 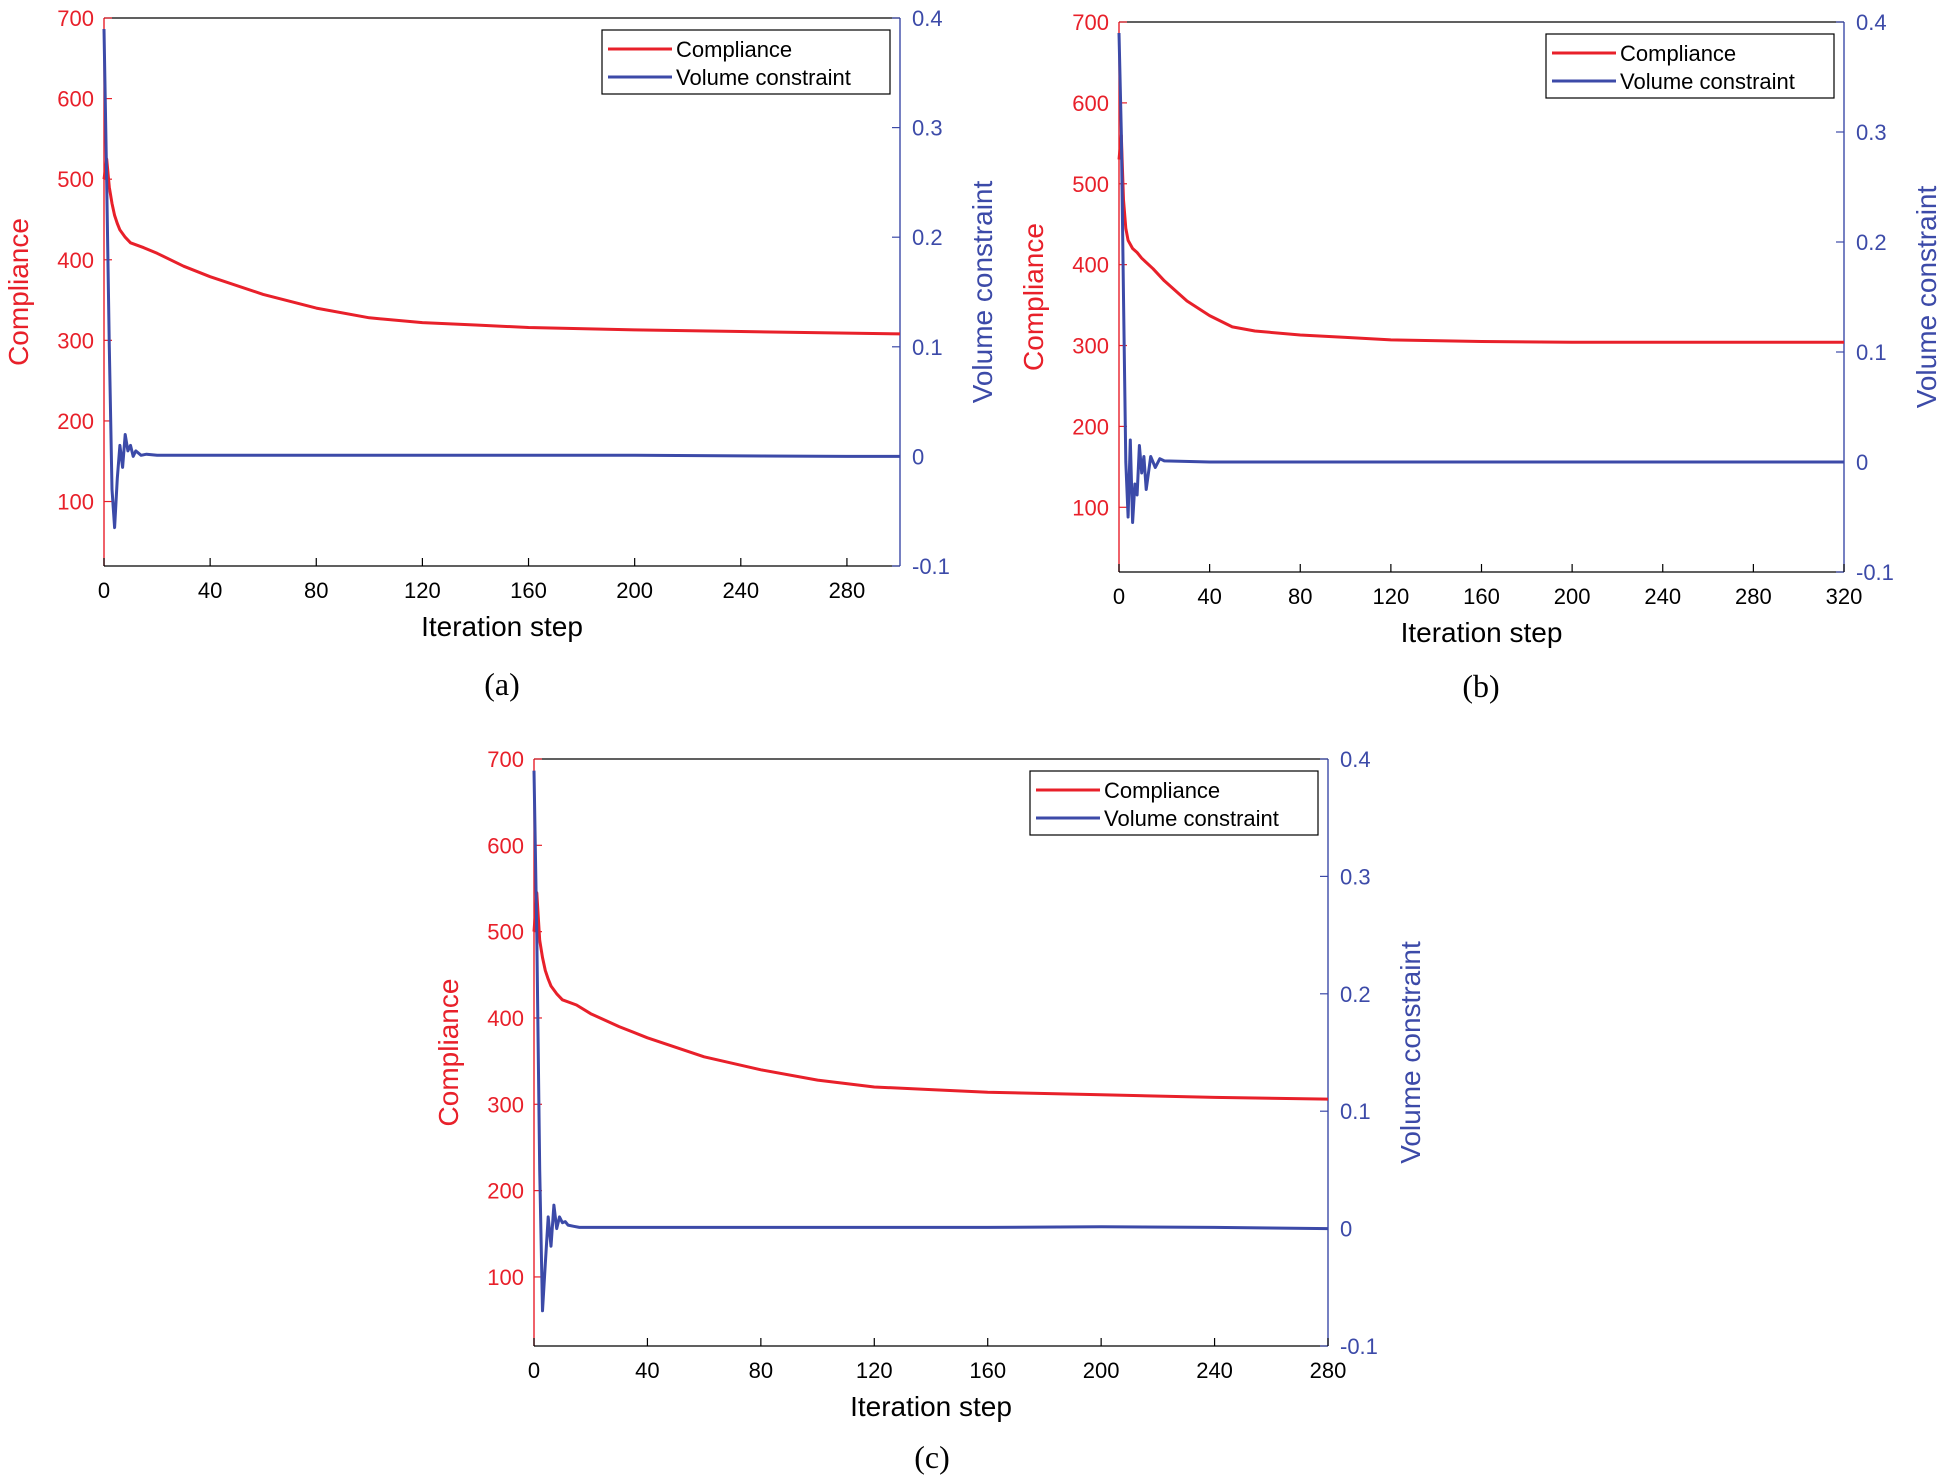 What do you see at coordinates (1844, 596) in the screenshot?
I see `x-tick-label: 320` at bounding box center [1844, 596].